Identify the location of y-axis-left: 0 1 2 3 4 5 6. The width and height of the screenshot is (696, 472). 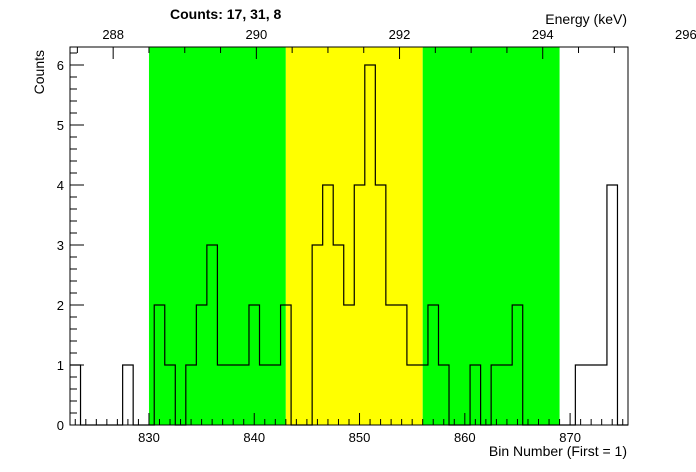
(70, 242).